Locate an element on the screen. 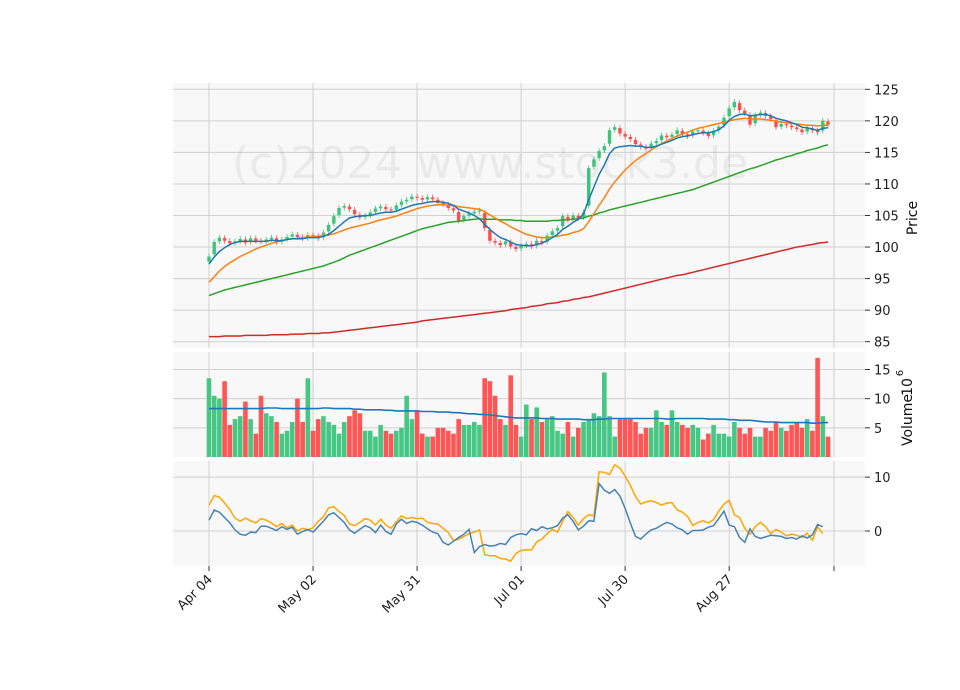 The width and height of the screenshot is (960, 690). price-y-tick-label: 110 is located at coordinates (886, 185).